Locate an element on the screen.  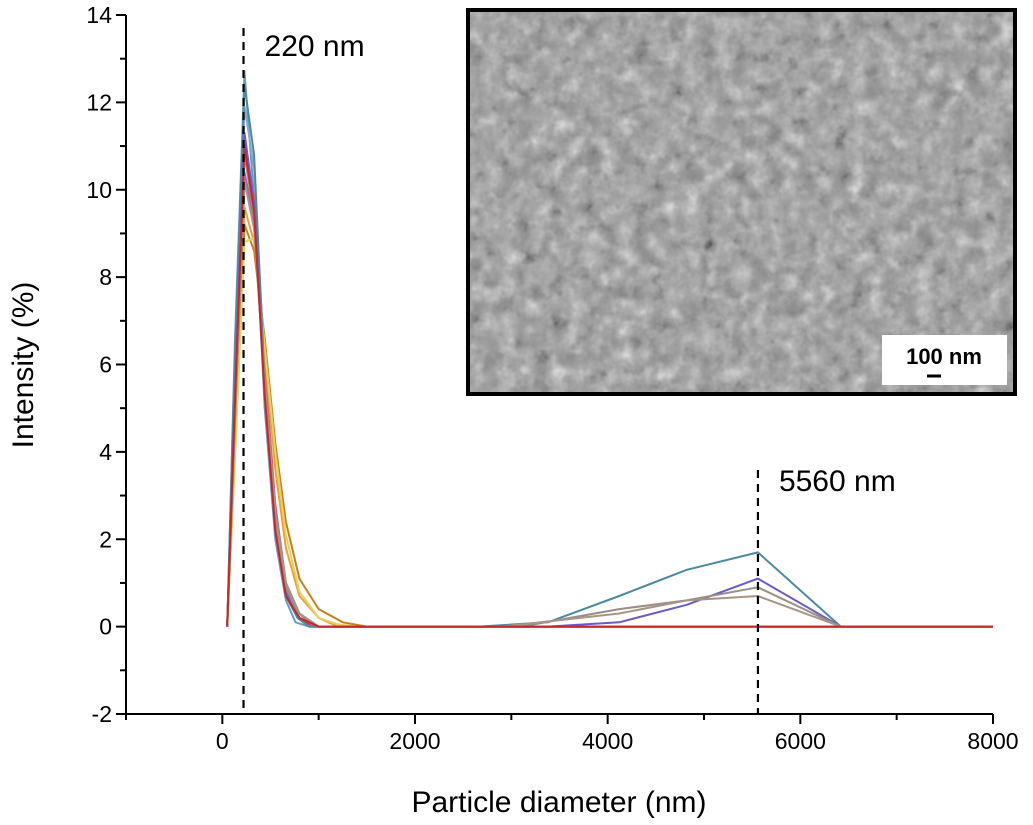
x-tick-label: 0 is located at coordinates (222, 741).